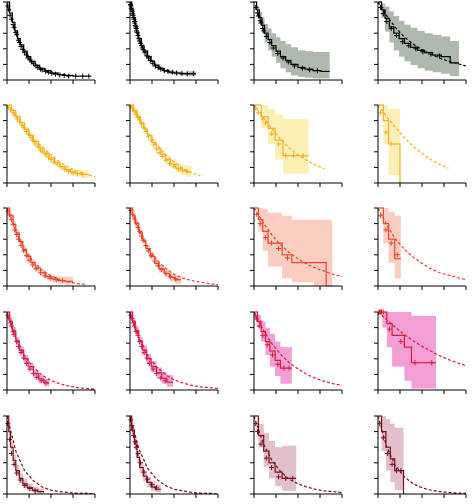 Image resolution: width=474 pixels, height=504 pixels. I want to click on panel-r5-c4, so click(420, 456).